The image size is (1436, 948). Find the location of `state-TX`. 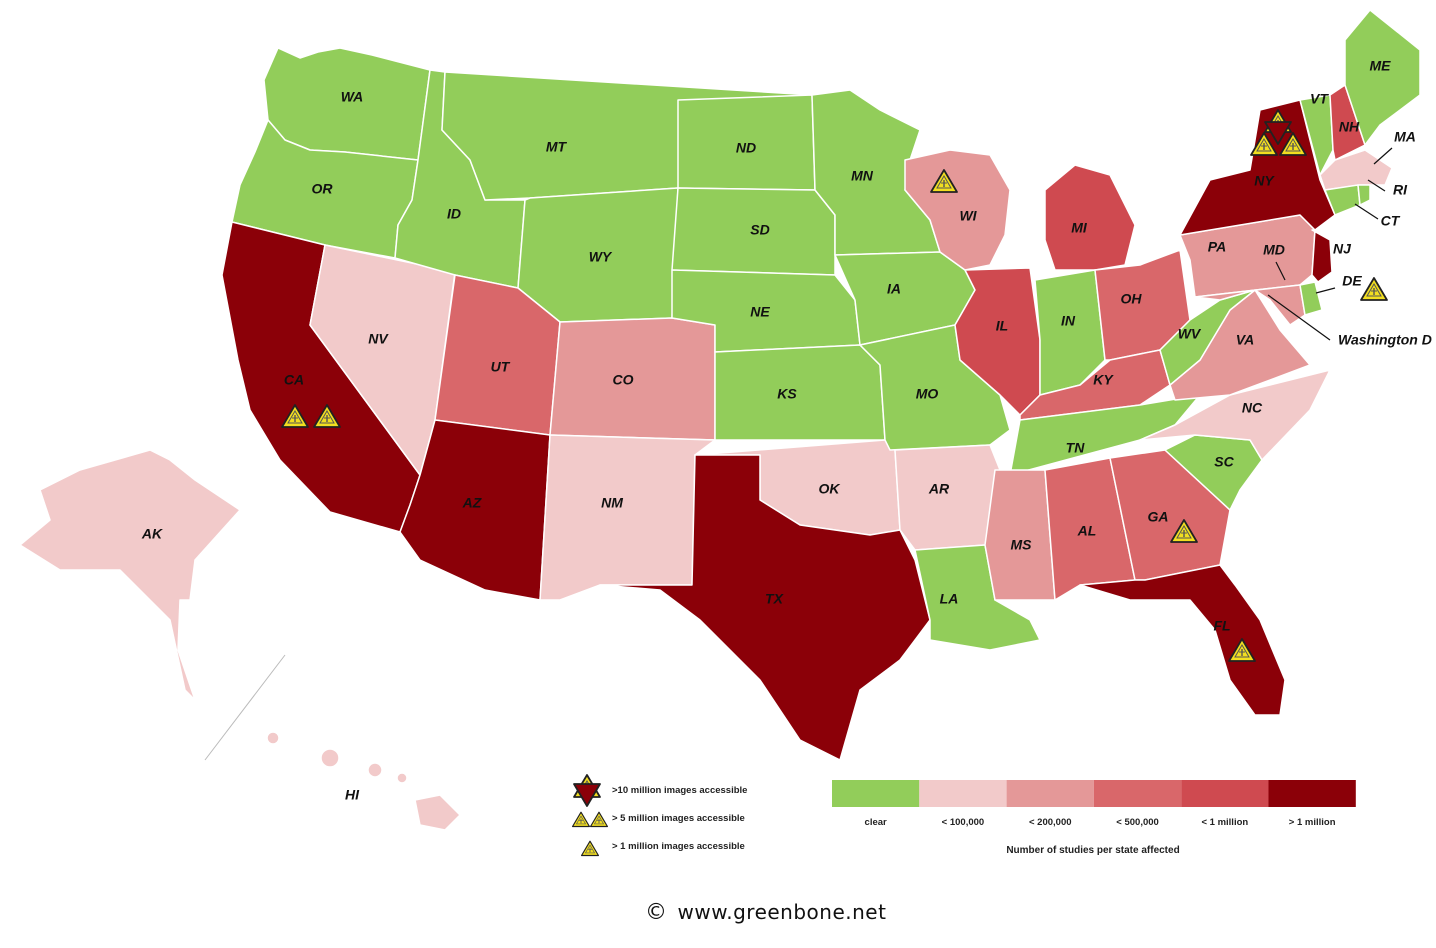

state-TX is located at coordinates (765, 607).